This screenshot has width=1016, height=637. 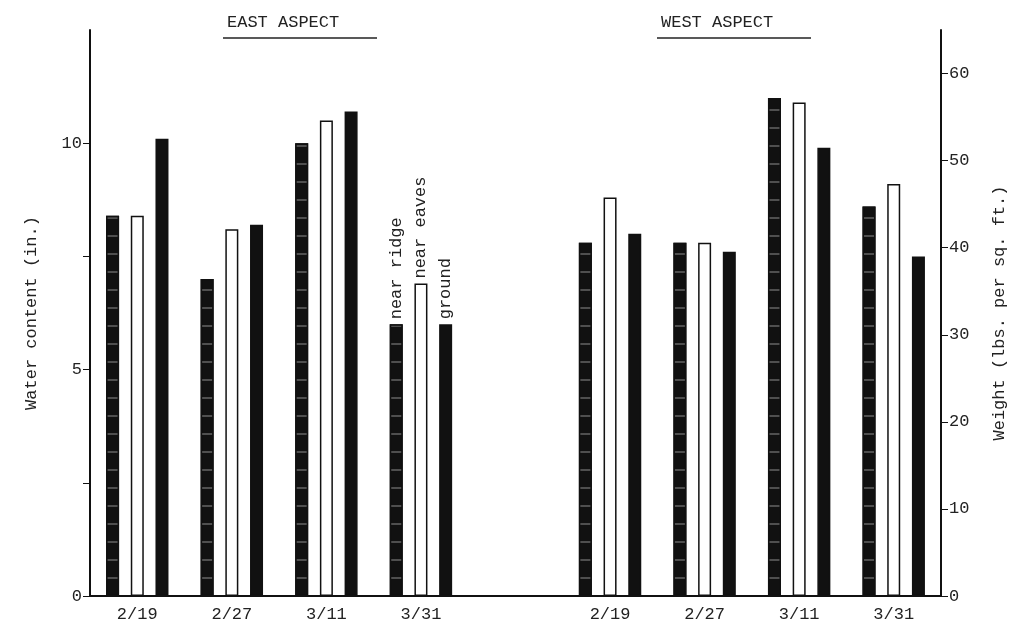 I want to click on text: near eaves, so click(x=421, y=227).